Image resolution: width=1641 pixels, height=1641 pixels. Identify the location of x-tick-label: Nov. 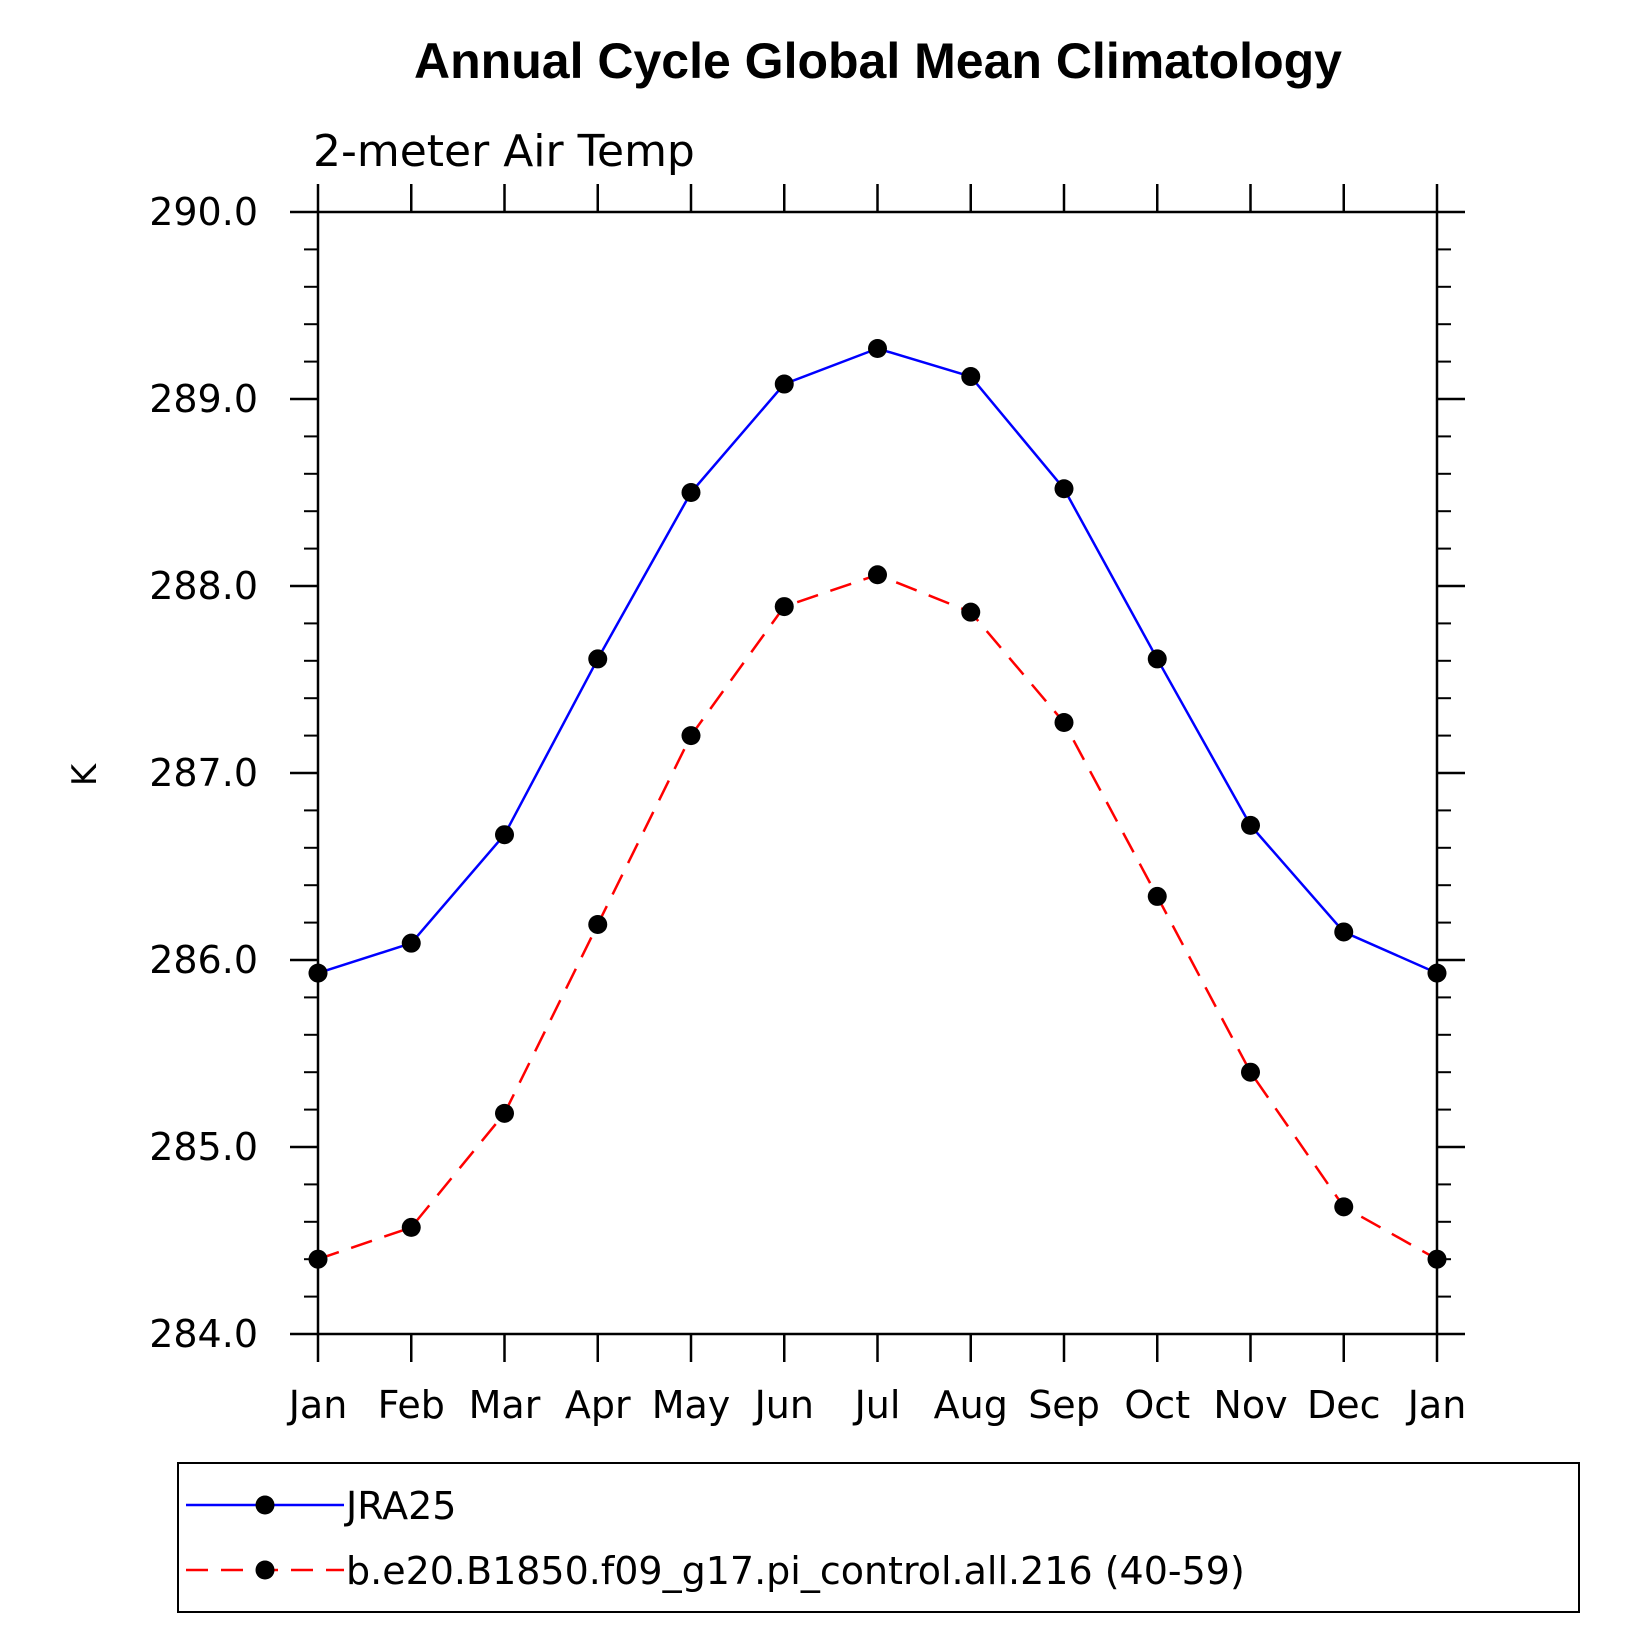
(1250, 1405).